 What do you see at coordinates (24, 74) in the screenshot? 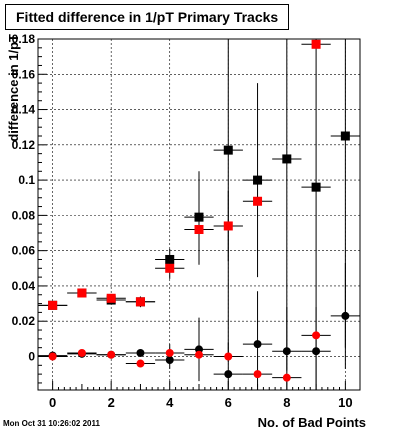
I see `y-tick-label: 0.16` at bounding box center [24, 74].